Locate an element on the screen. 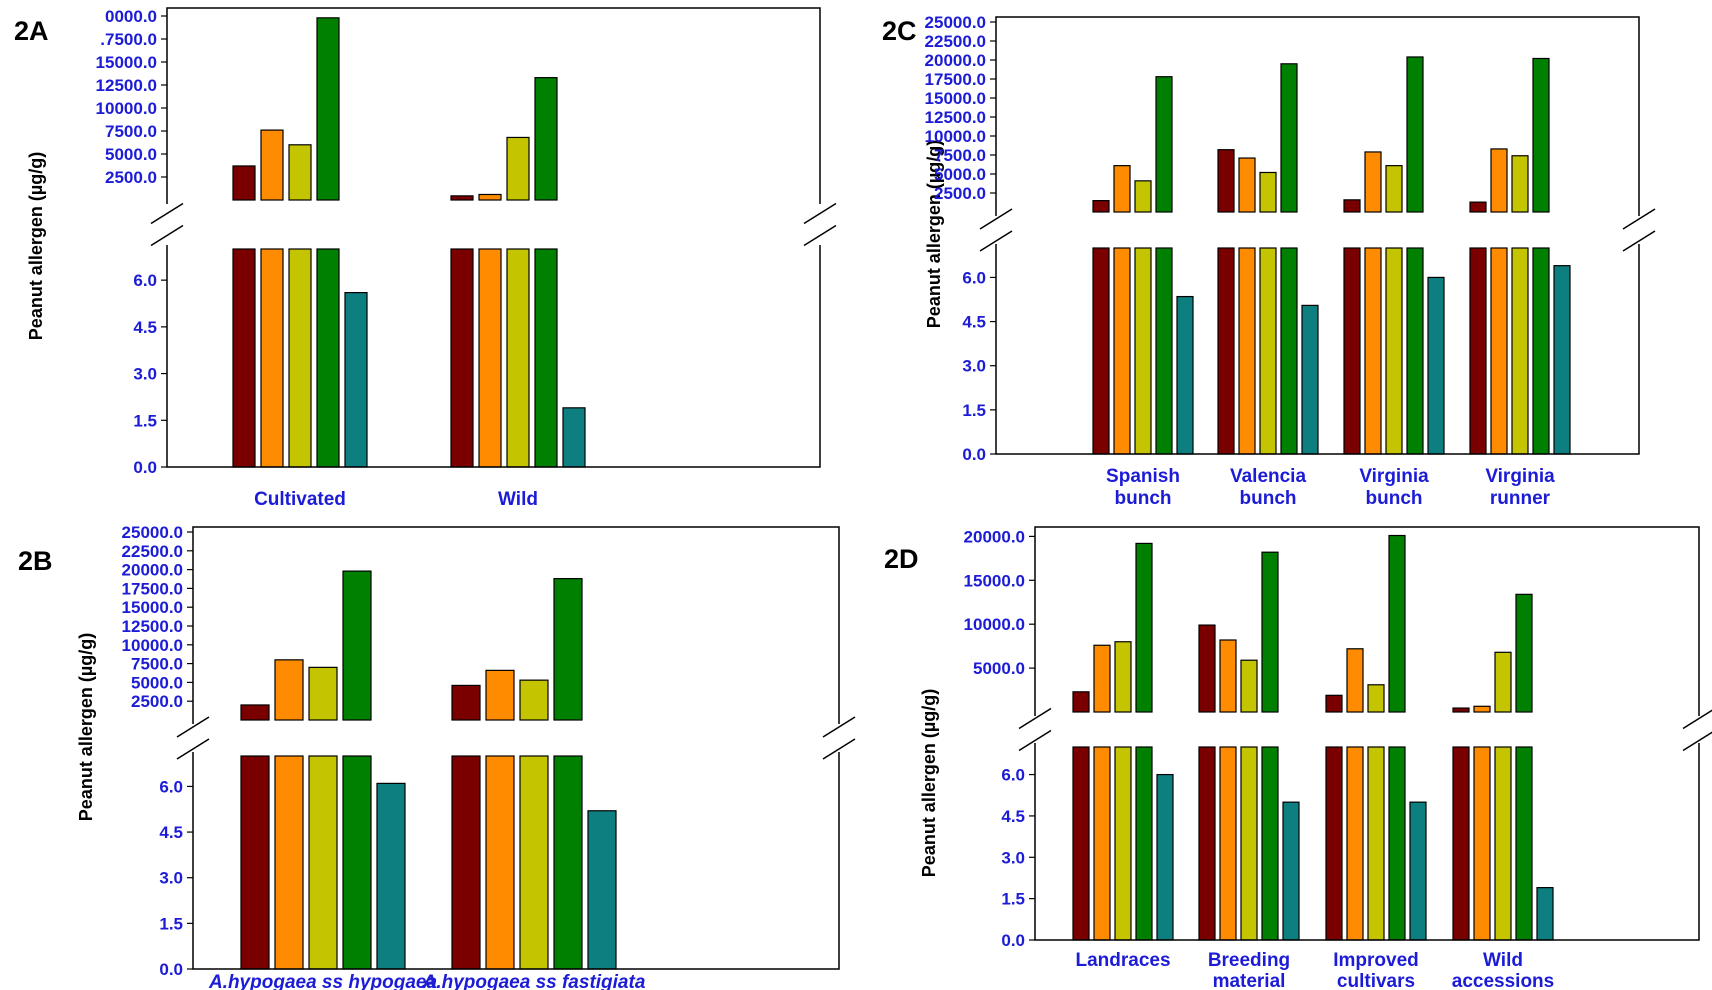  frame-upper is located at coordinates (493, 105).